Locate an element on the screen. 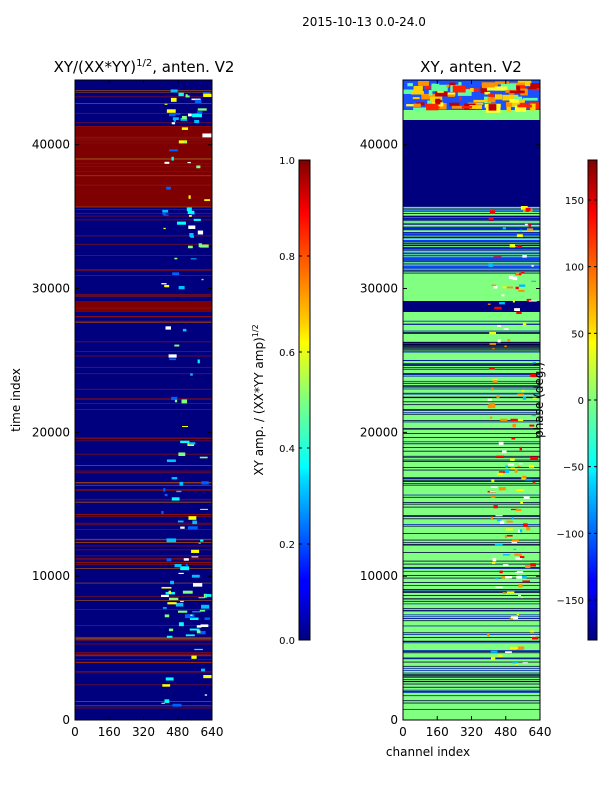  amplitude-colorbar-tick-label: 0.4 is located at coordinates (287, 449).